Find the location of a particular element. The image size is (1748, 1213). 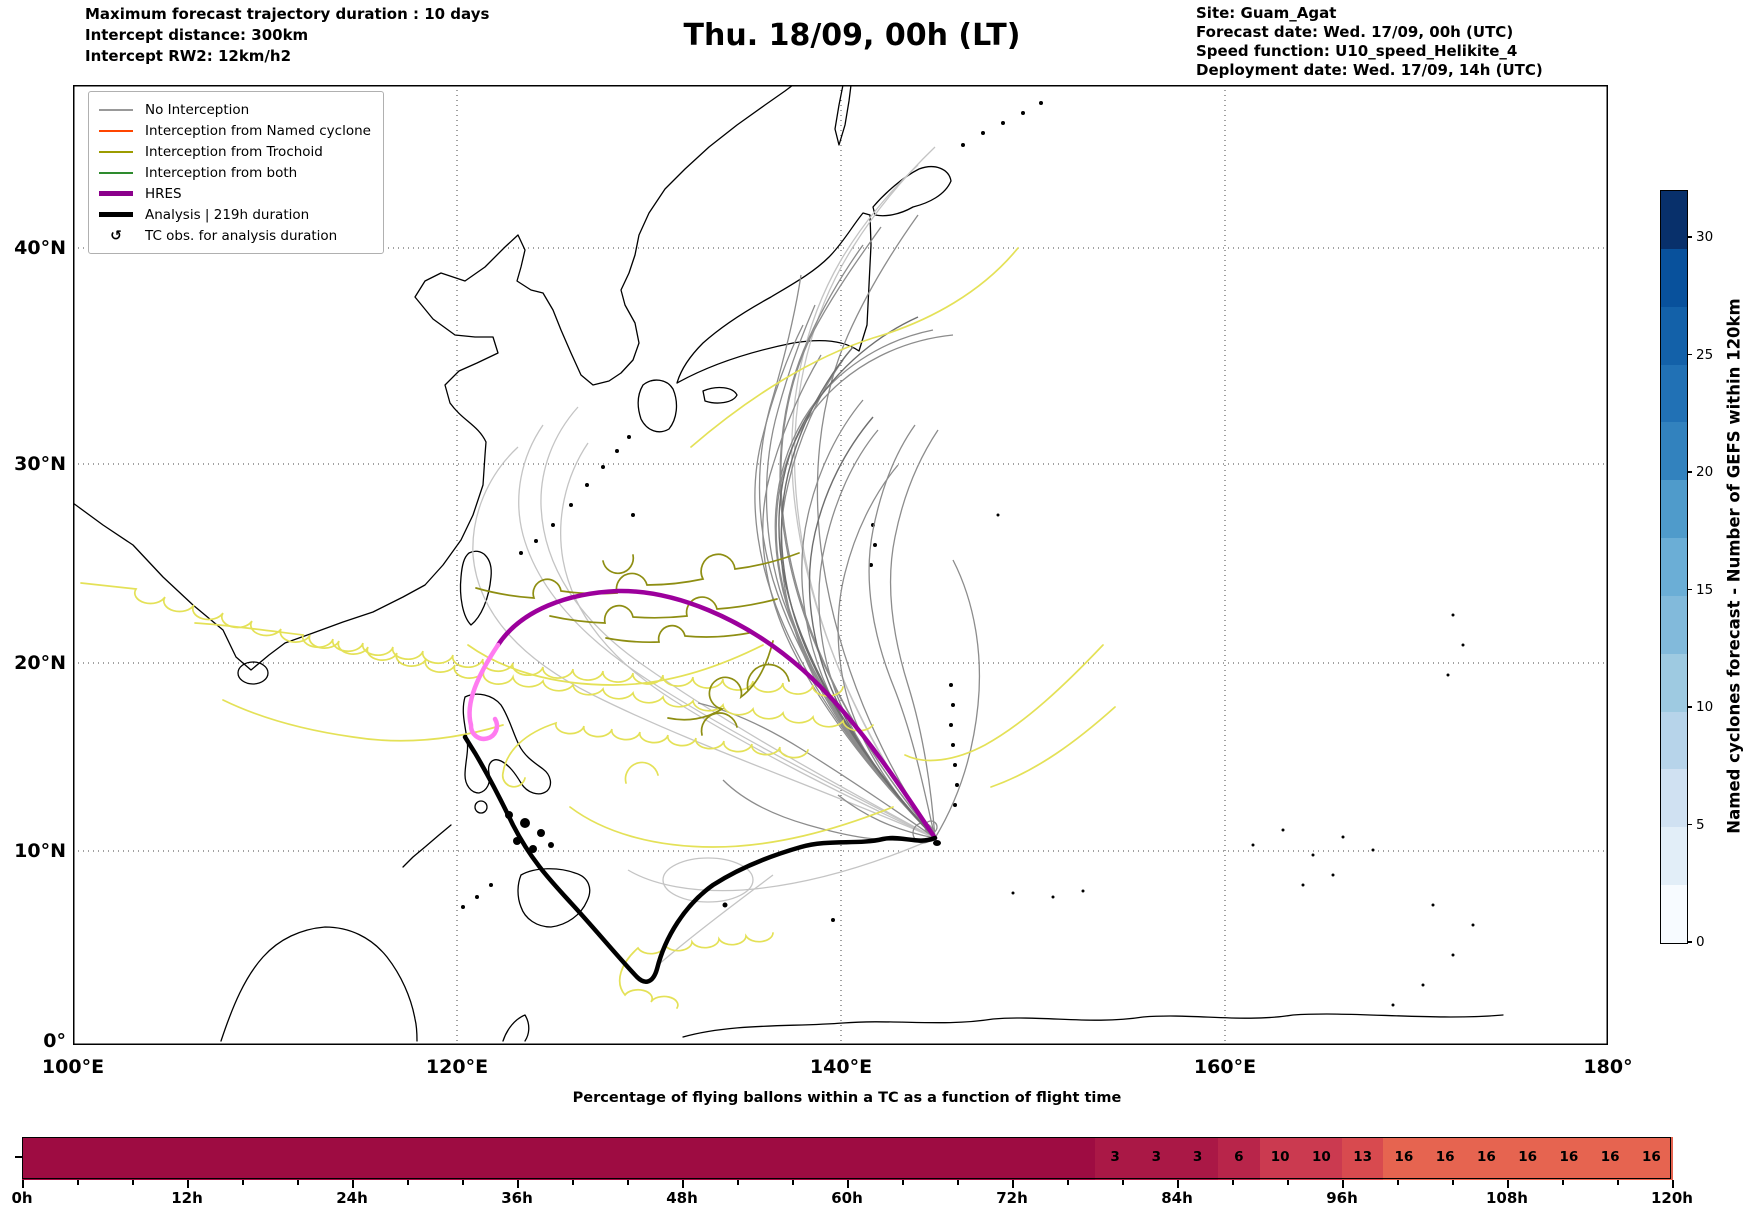

strip-tick-label: 72h is located at coordinates (1012, 1198).